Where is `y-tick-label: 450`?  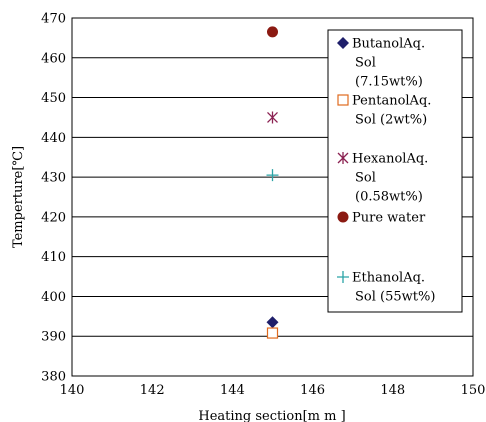
y-tick-label: 450 is located at coordinates (53, 98).